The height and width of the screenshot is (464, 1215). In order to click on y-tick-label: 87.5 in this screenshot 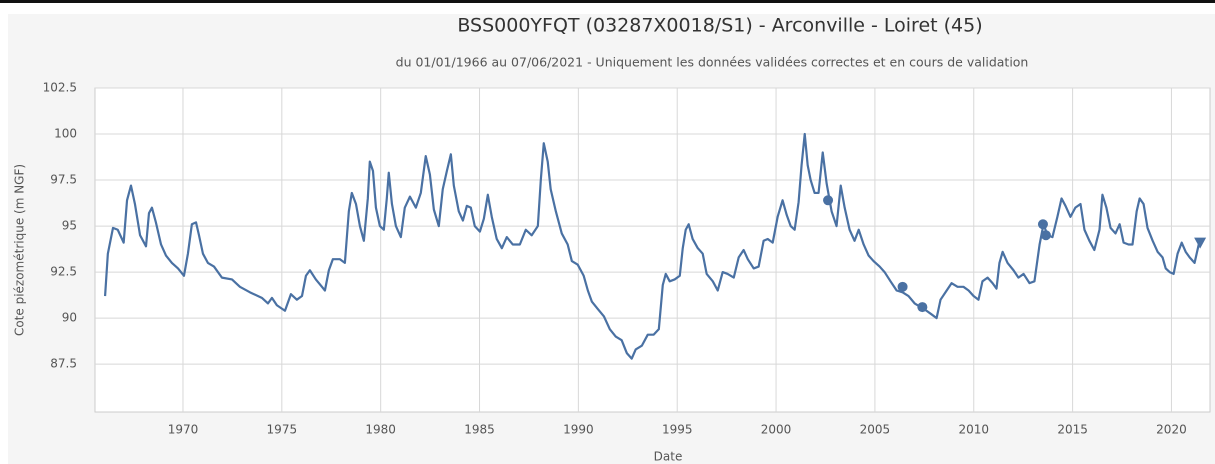, I will do `click(63, 364)`.